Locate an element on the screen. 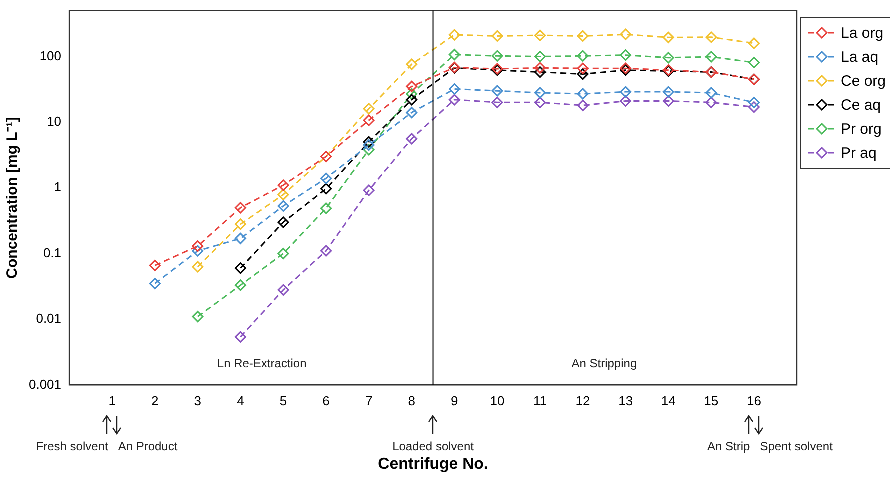 The image size is (890, 478). legend-label: La org is located at coordinates (862, 33).